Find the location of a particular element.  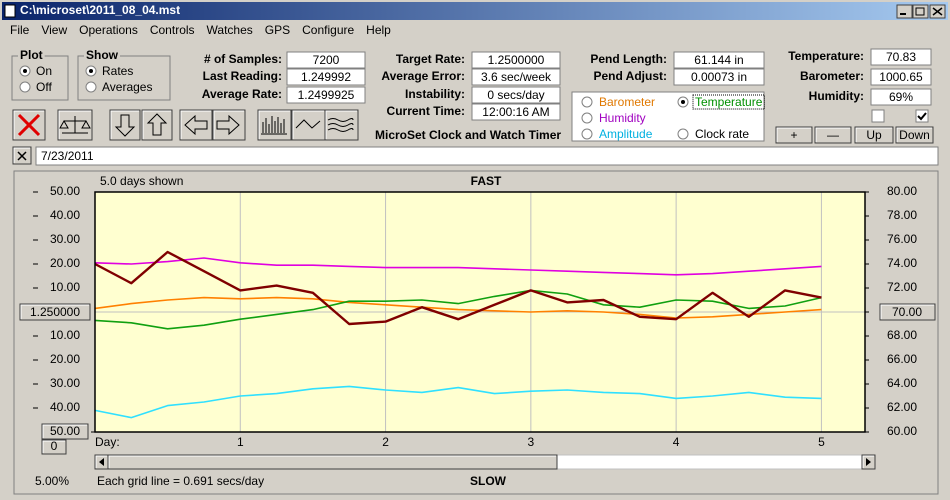

scroll-thumb is located at coordinates (332, 462).